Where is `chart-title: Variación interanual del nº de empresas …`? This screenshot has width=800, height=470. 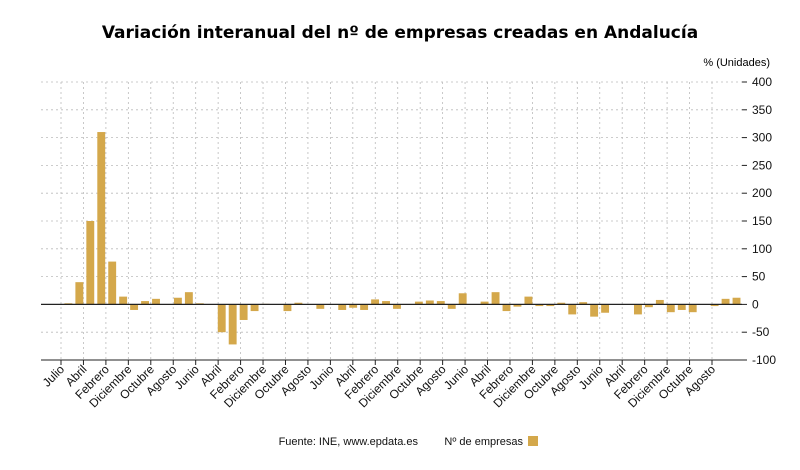 chart-title: Variación interanual del nº de empresas … is located at coordinates (400, 33).